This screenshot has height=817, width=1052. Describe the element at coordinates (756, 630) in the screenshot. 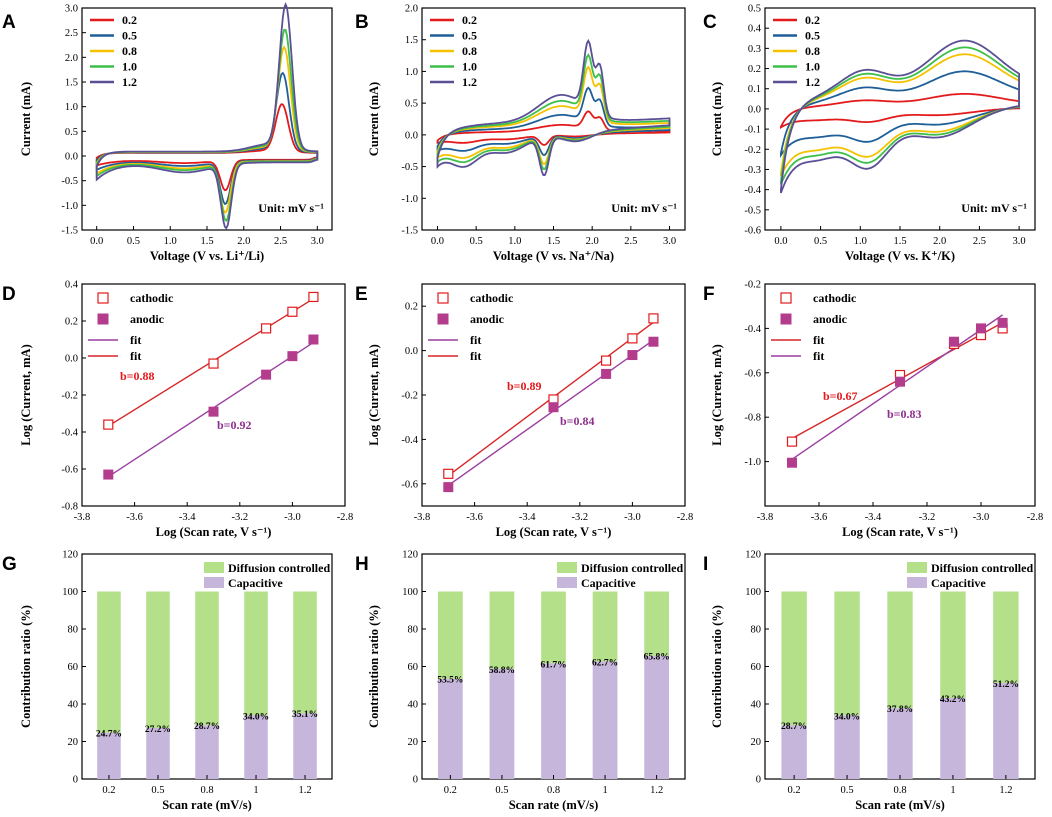

I see `y-tick-label: 80` at that location.